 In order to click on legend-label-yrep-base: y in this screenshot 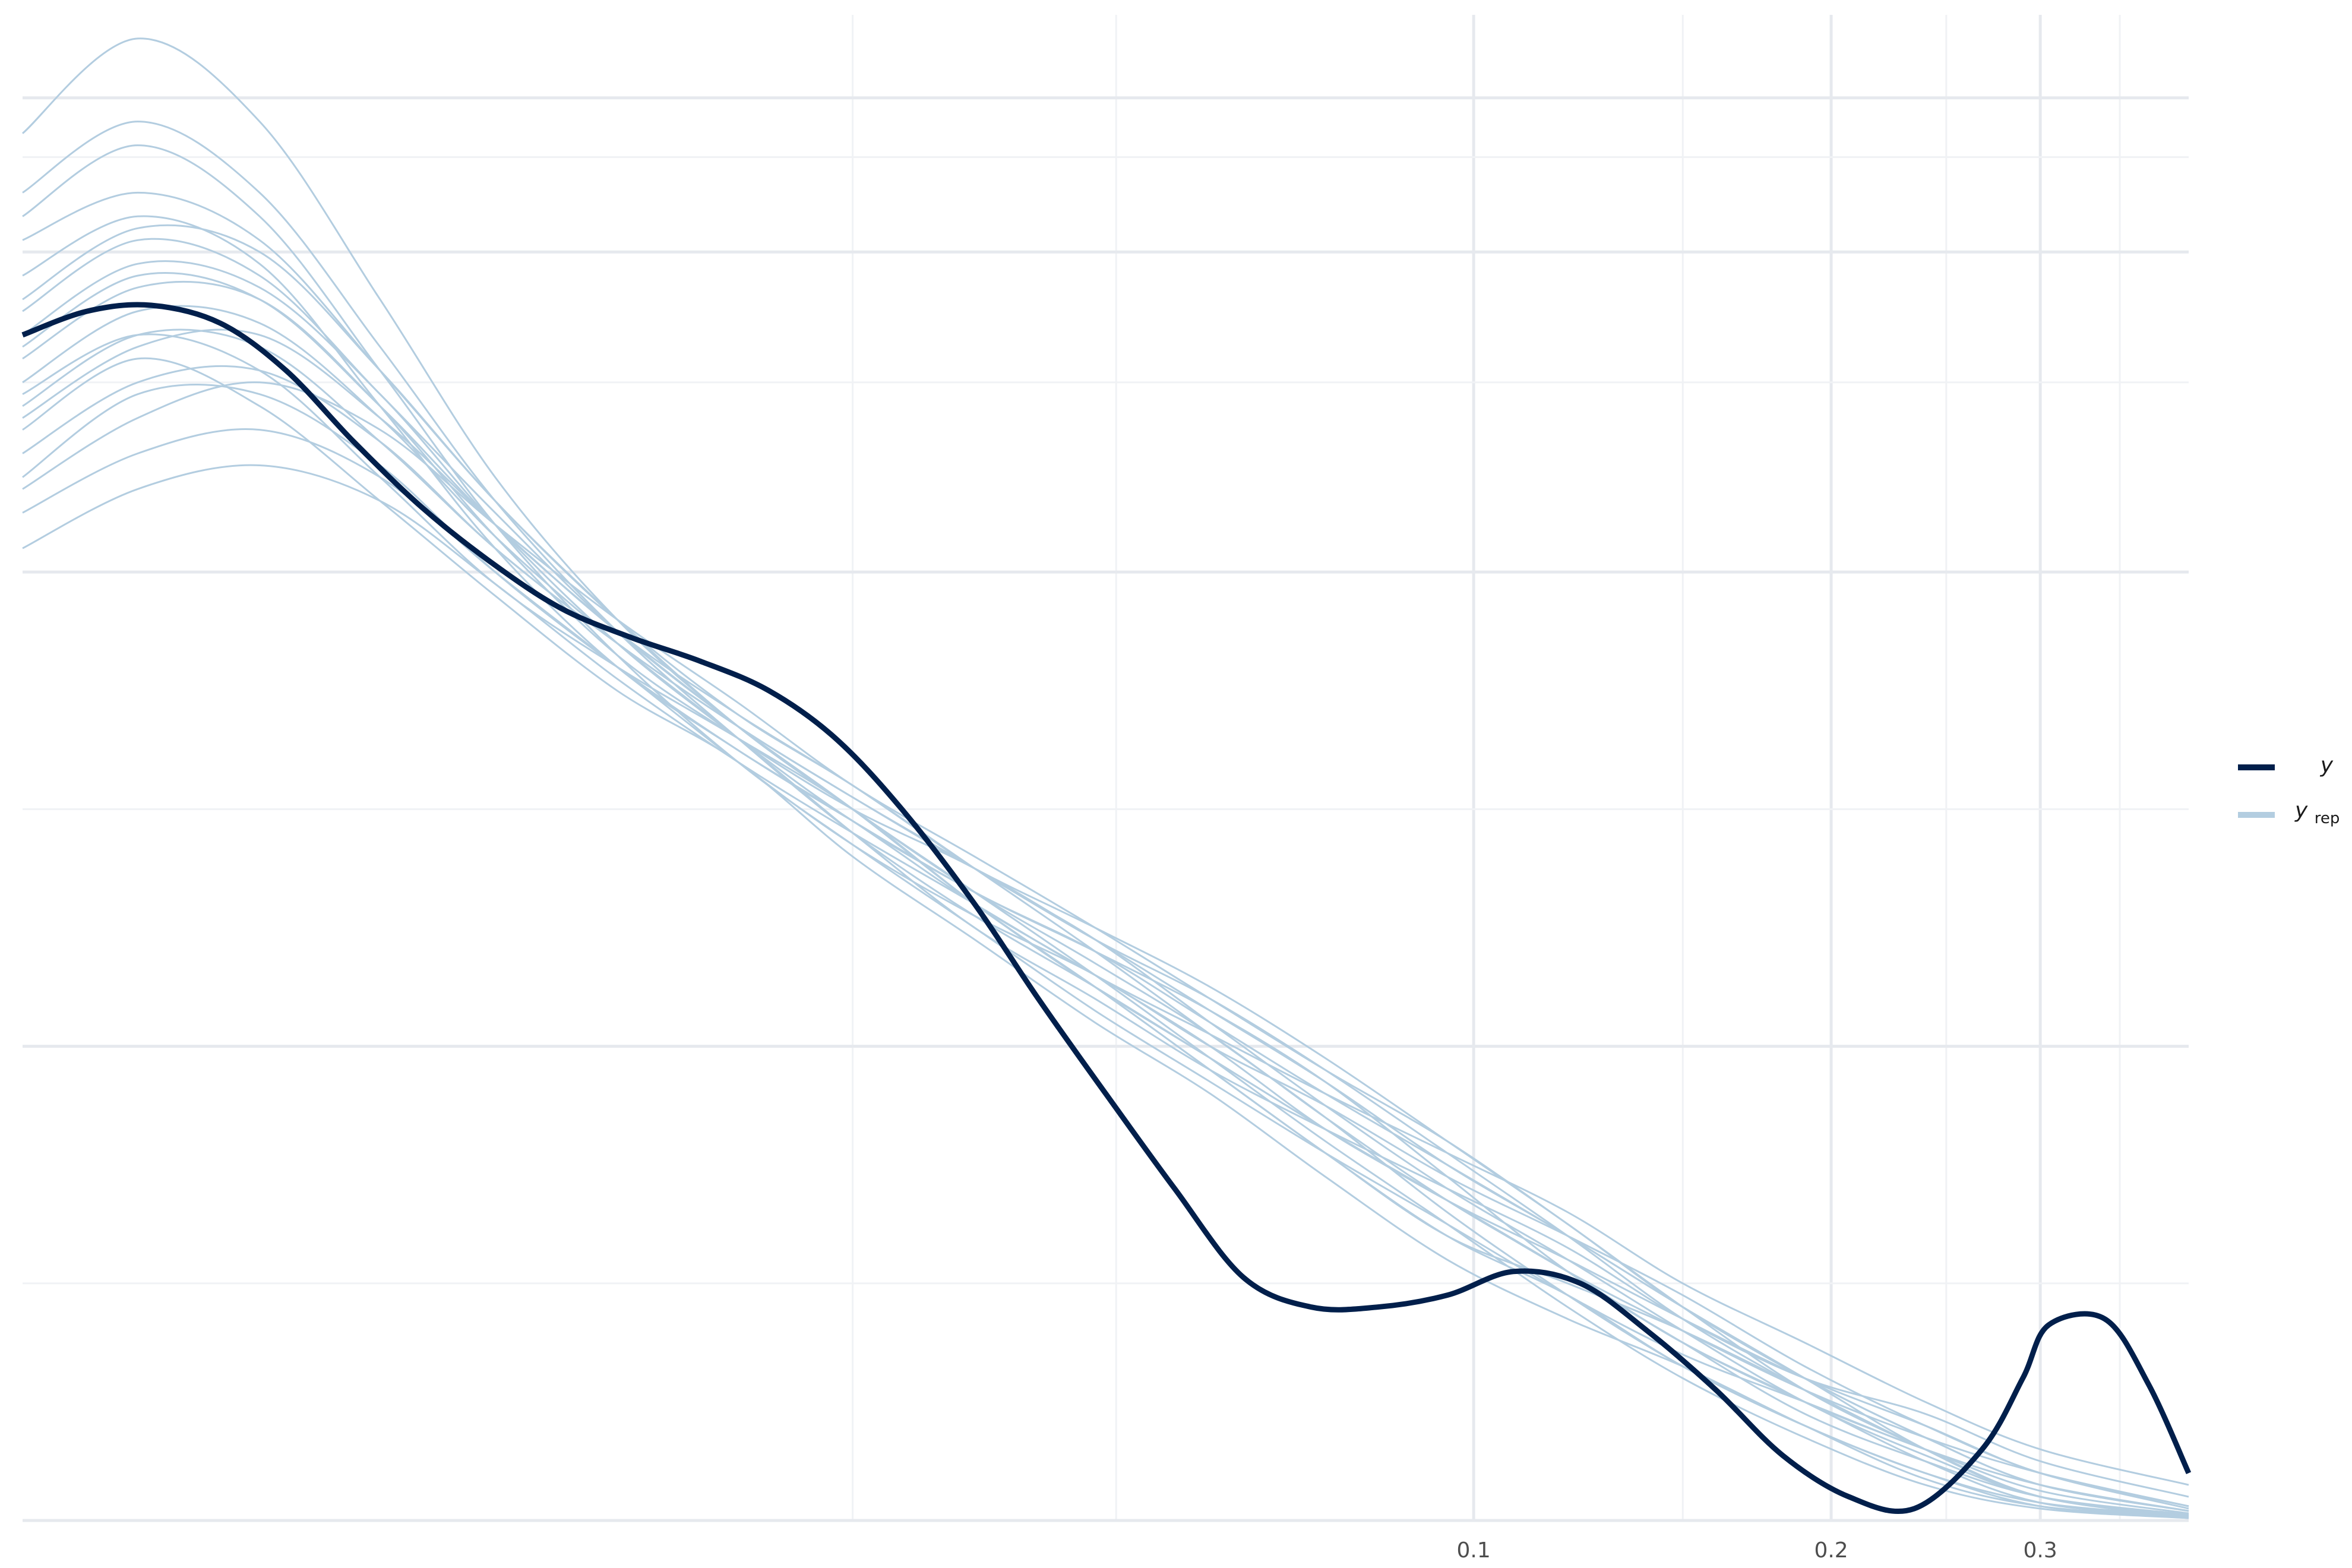, I will do `click(2301, 810)`.